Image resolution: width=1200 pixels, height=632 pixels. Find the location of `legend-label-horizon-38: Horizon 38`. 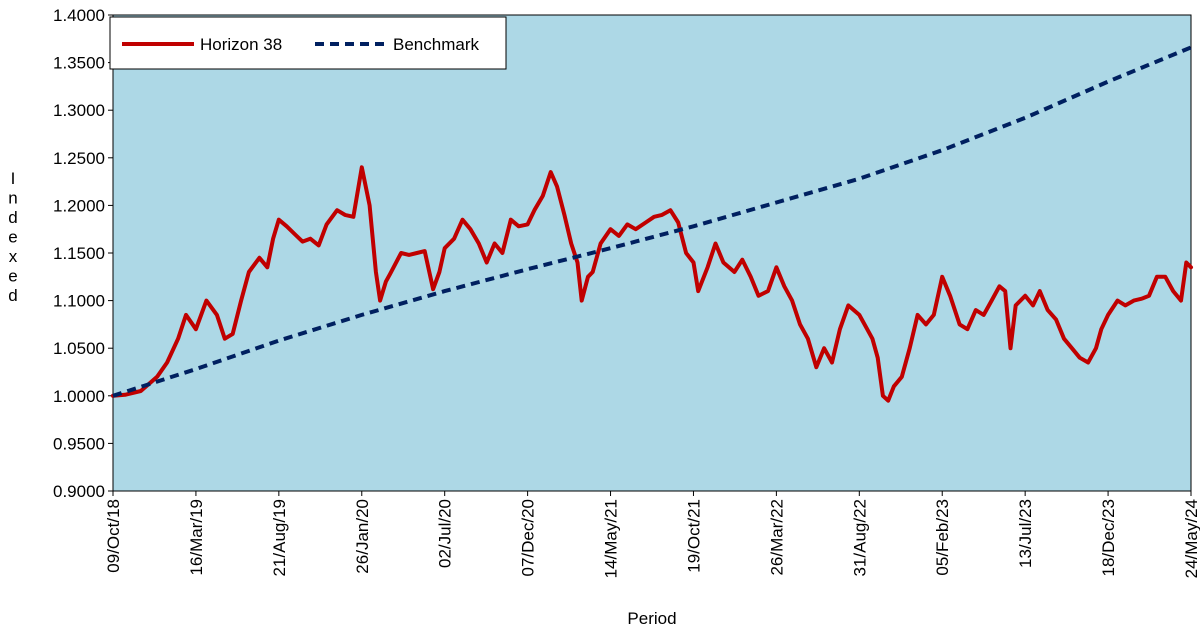

legend-label-horizon-38: Horizon 38 is located at coordinates (241, 44).